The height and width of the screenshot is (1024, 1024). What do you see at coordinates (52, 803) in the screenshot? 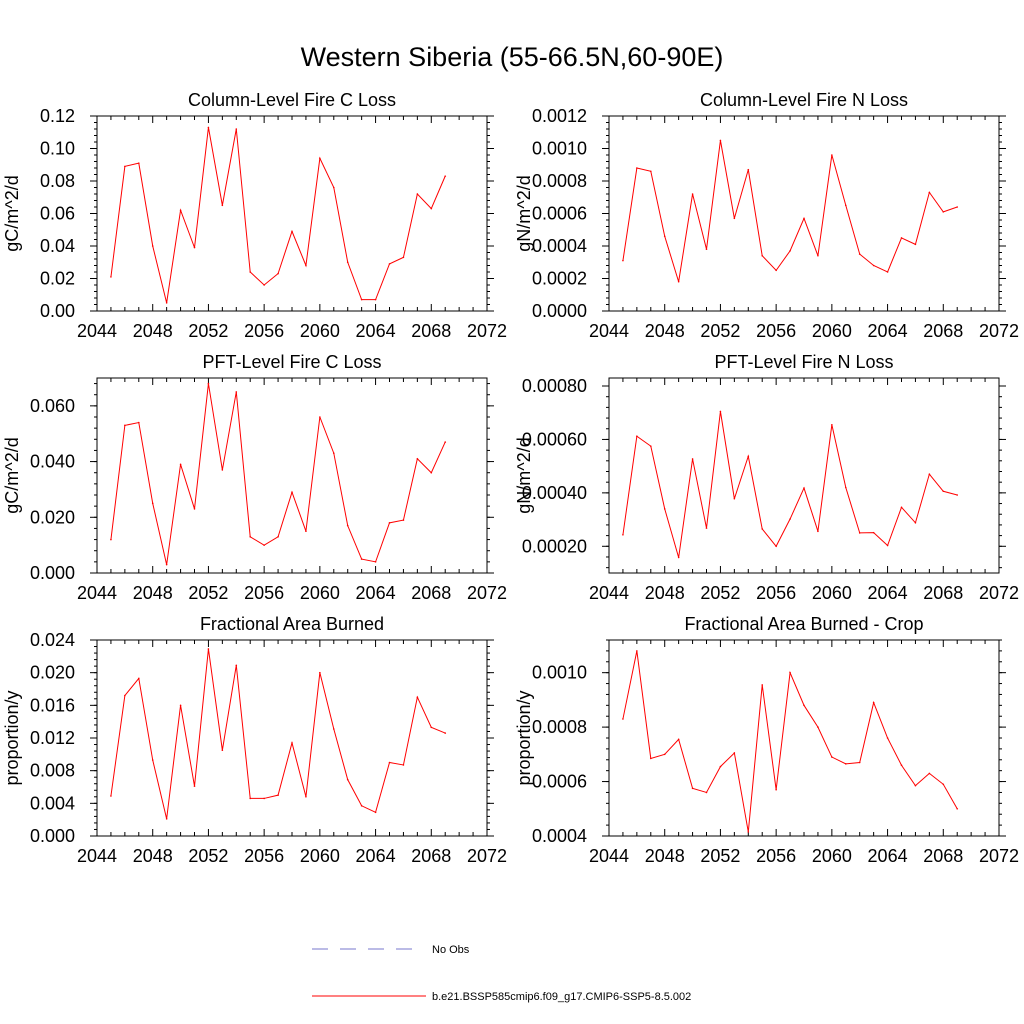
I see `y-tick-label: 0.004` at bounding box center [52, 803].